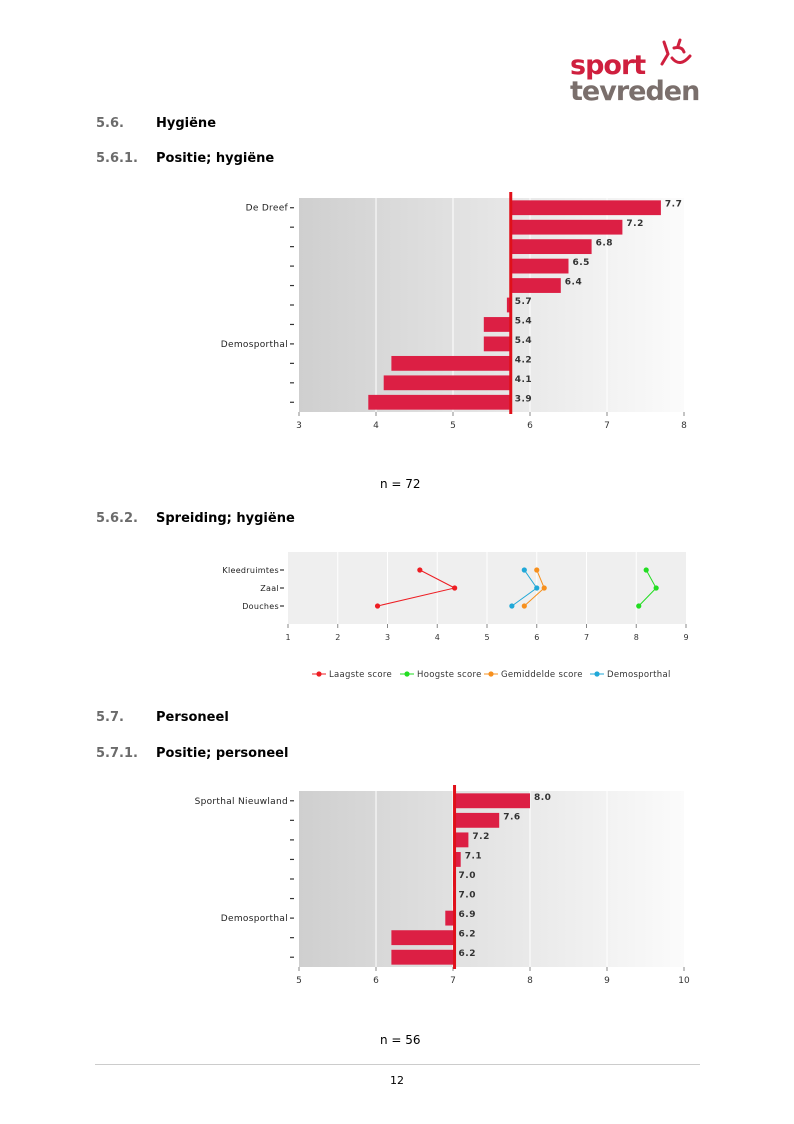 The height and width of the screenshot is (1124, 794). Describe the element at coordinates (225, 518) in the screenshot. I see `section-title: Spreiding; hygiëne` at that location.